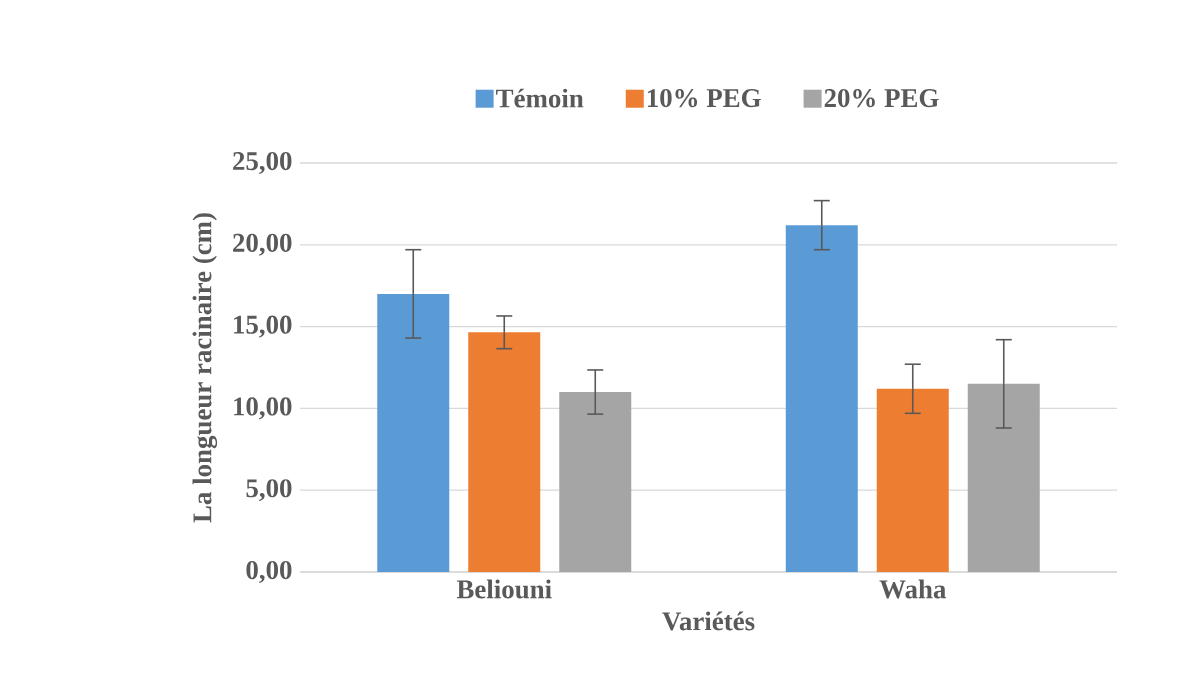 Image resolution: width=1195 pixels, height=690 pixels. I want to click on y-tick-label: 15,00, so click(263, 326).